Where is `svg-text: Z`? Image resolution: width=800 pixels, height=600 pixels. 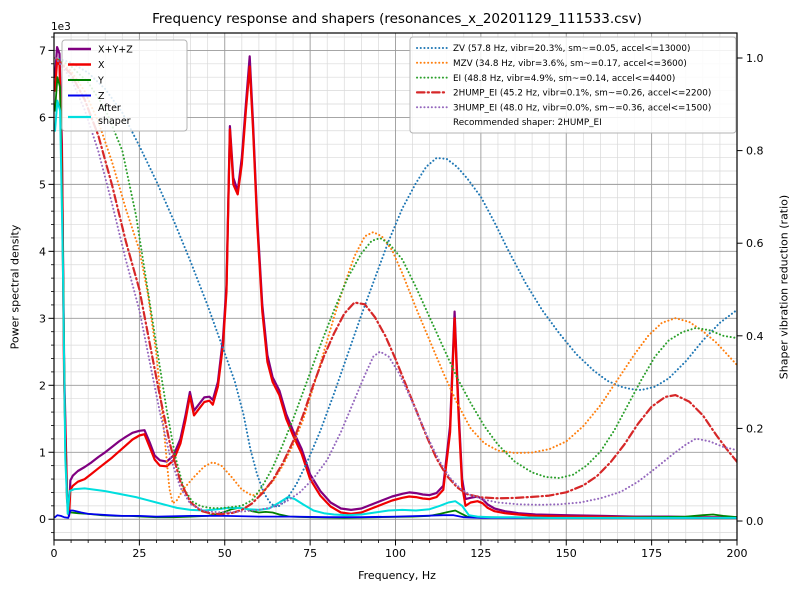 svg-text: Z is located at coordinates (101, 96).